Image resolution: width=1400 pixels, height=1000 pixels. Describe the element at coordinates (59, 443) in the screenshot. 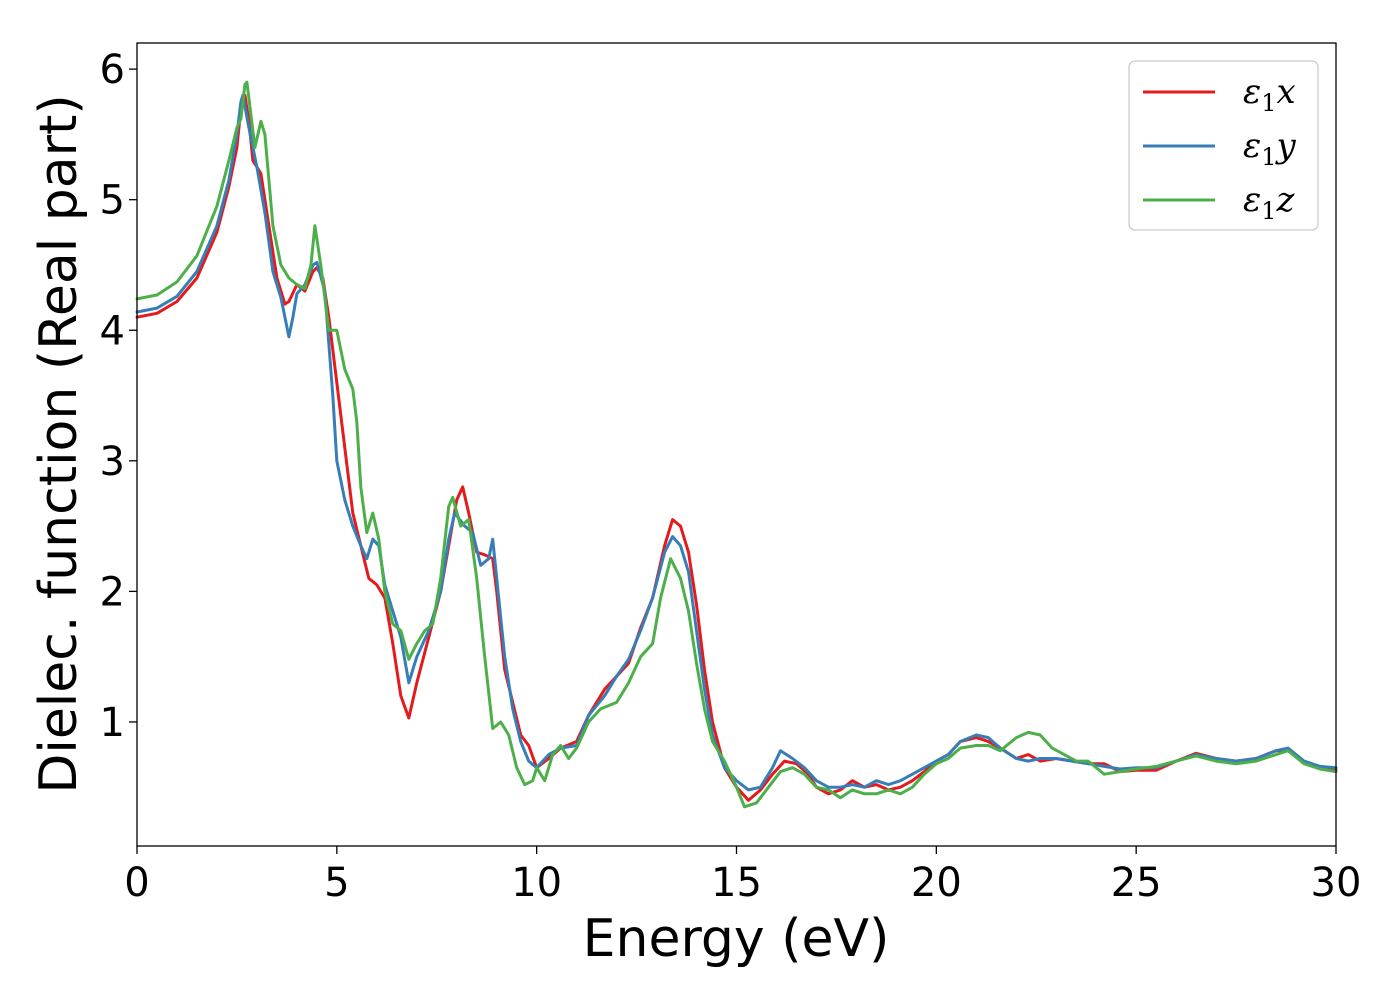

I see `y-axis-title: Dielec. function (Real part)` at that location.